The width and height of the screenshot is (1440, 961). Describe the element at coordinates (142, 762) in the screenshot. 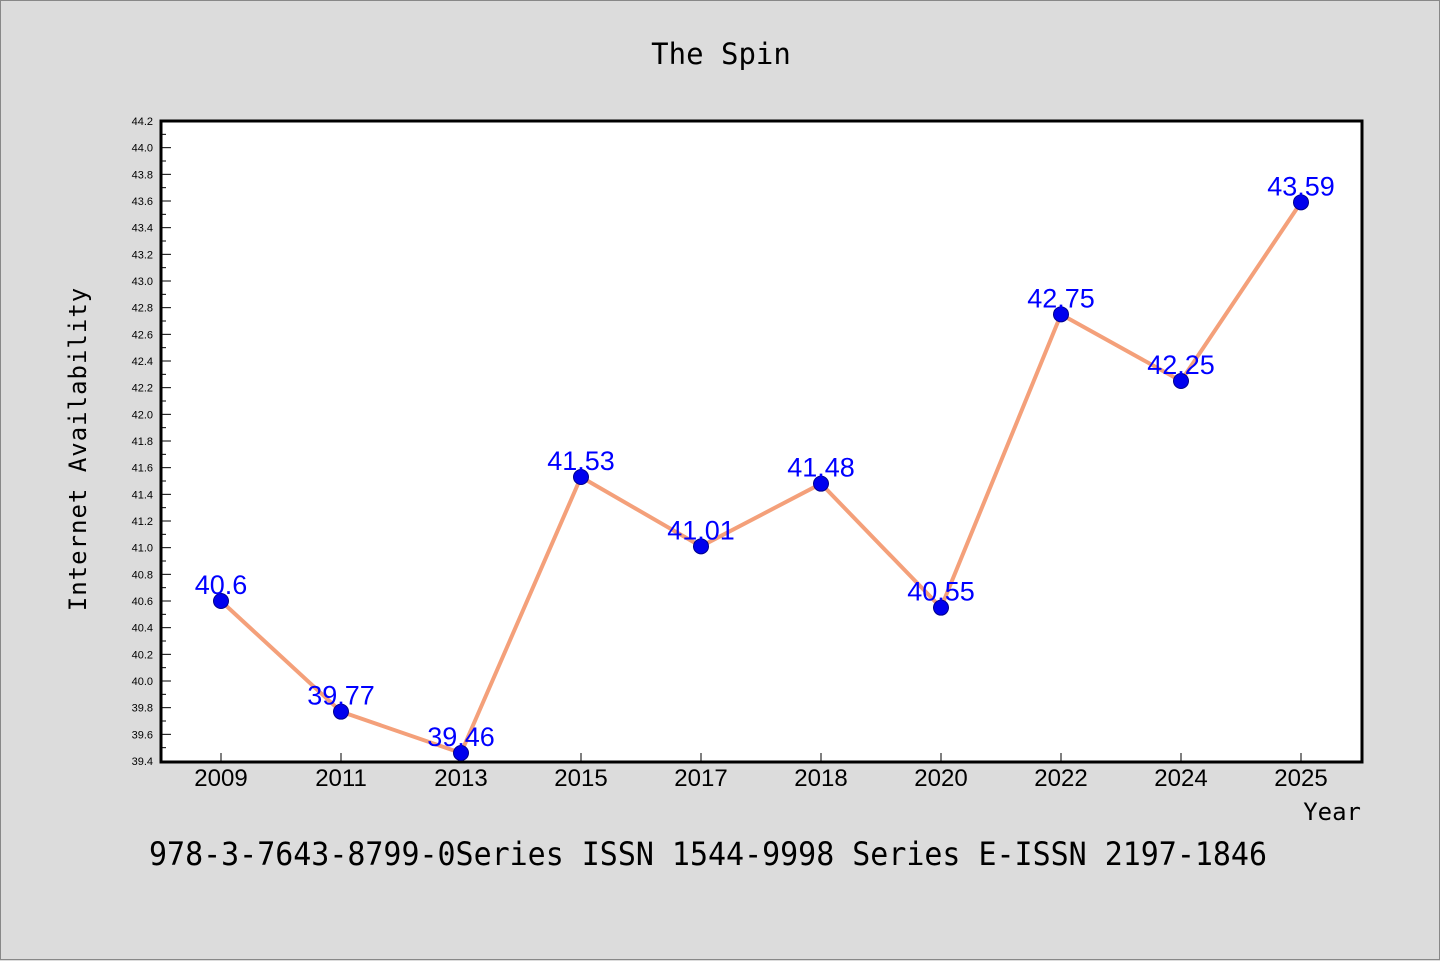

I see `y-tick-label: 39.4` at that location.